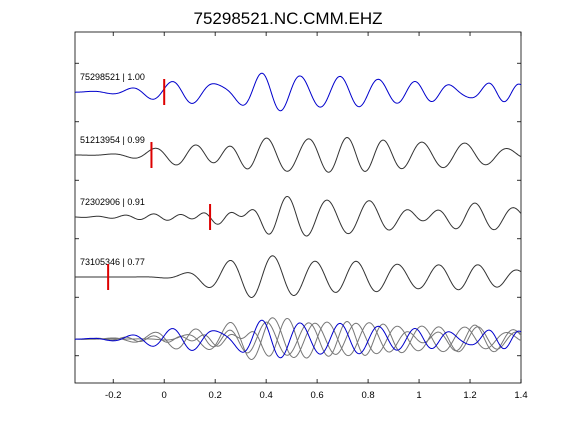  What do you see at coordinates (288, 18) in the screenshot?
I see `chart-title: 75298521.NC.CMM.EHZ` at bounding box center [288, 18].